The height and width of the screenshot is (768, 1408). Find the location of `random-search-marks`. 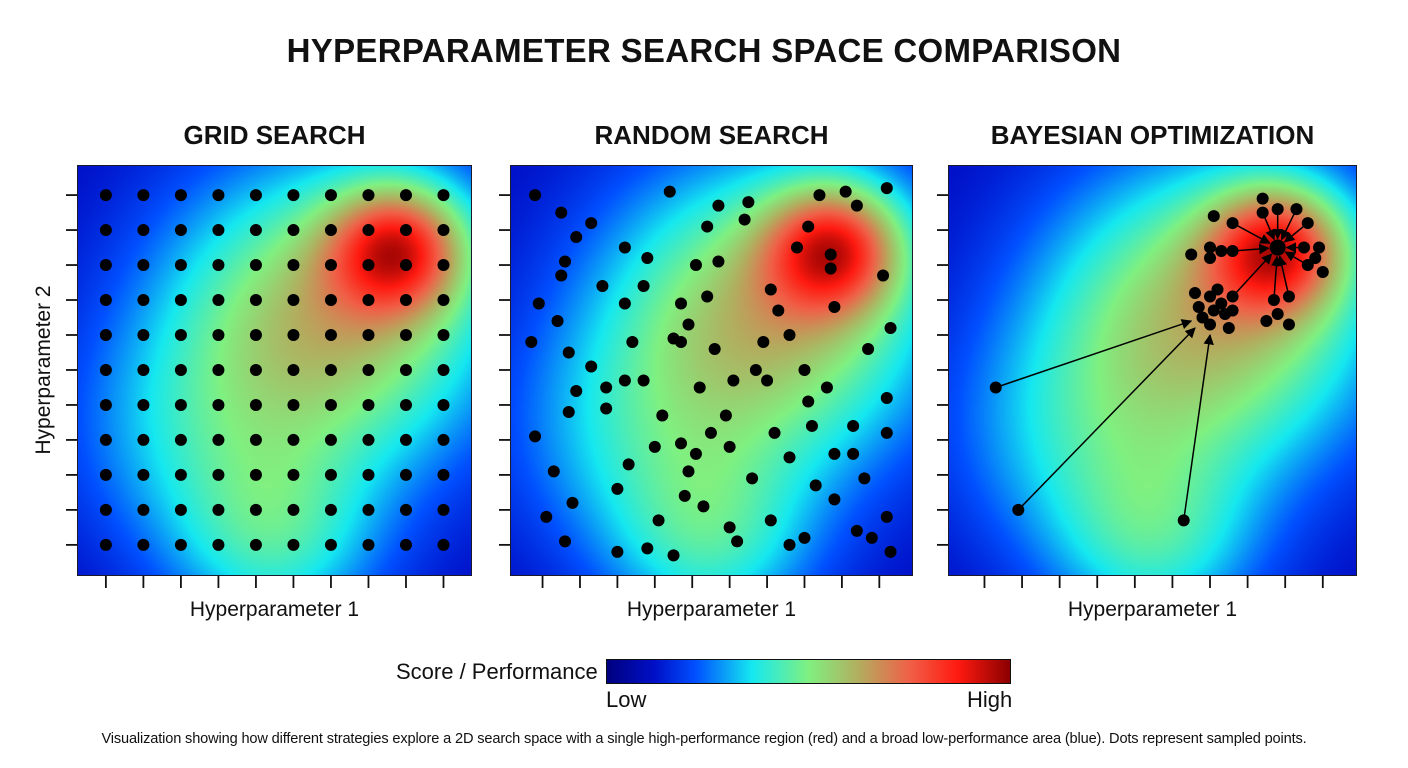

random-search-marks is located at coordinates (698, 385).